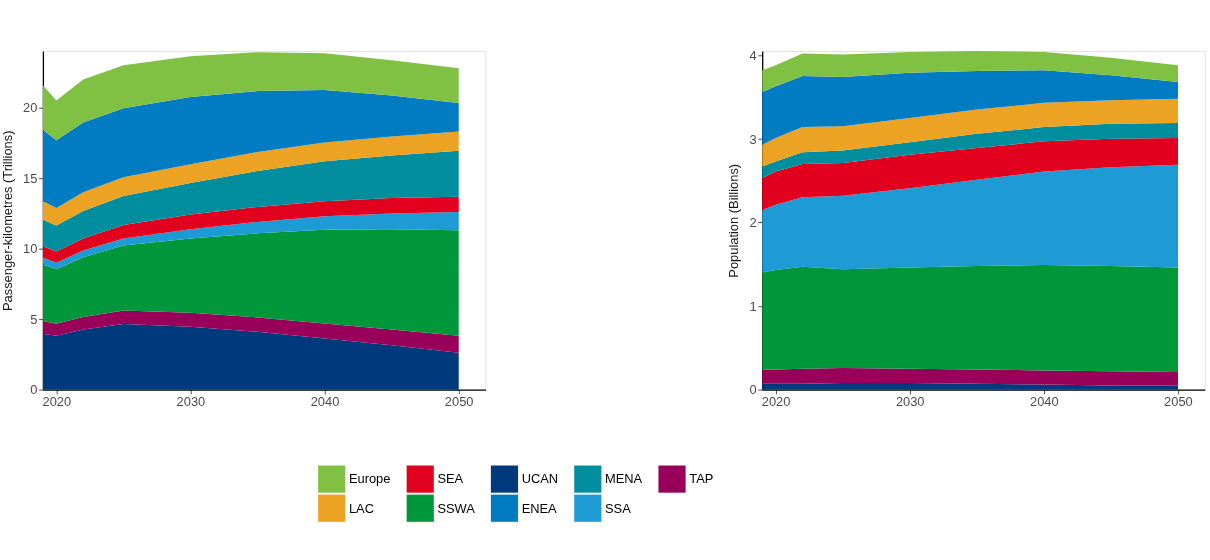  Describe the element at coordinates (624, 479) in the screenshot. I see `legend-label: MENA` at that location.